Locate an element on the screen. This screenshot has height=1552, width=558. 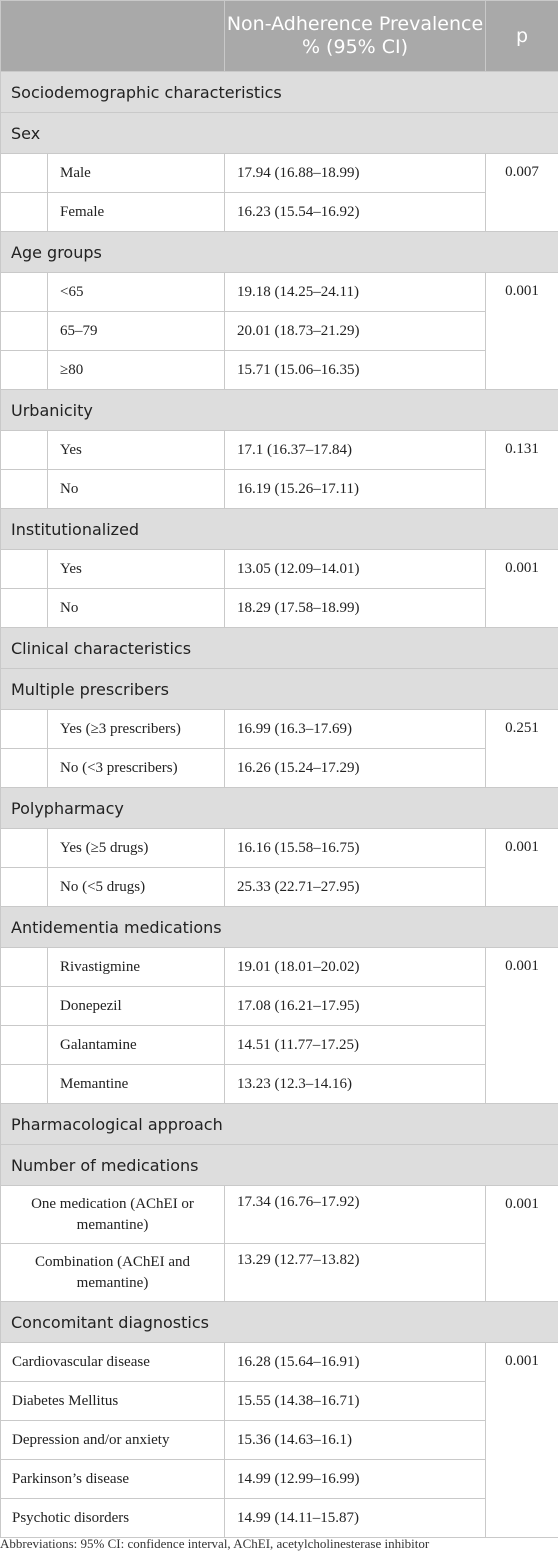
header-blank is located at coordinates (112, 36).